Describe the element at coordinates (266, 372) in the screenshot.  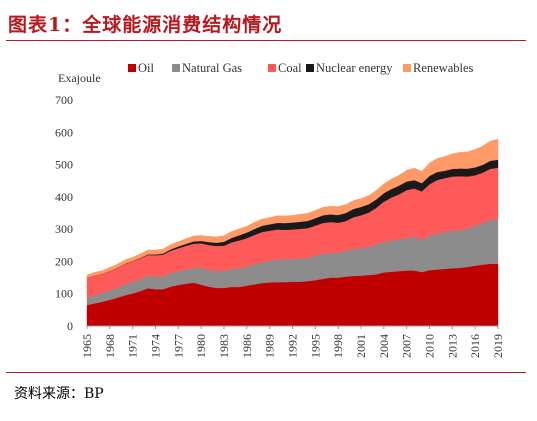
I see `footer-divider` at that location.